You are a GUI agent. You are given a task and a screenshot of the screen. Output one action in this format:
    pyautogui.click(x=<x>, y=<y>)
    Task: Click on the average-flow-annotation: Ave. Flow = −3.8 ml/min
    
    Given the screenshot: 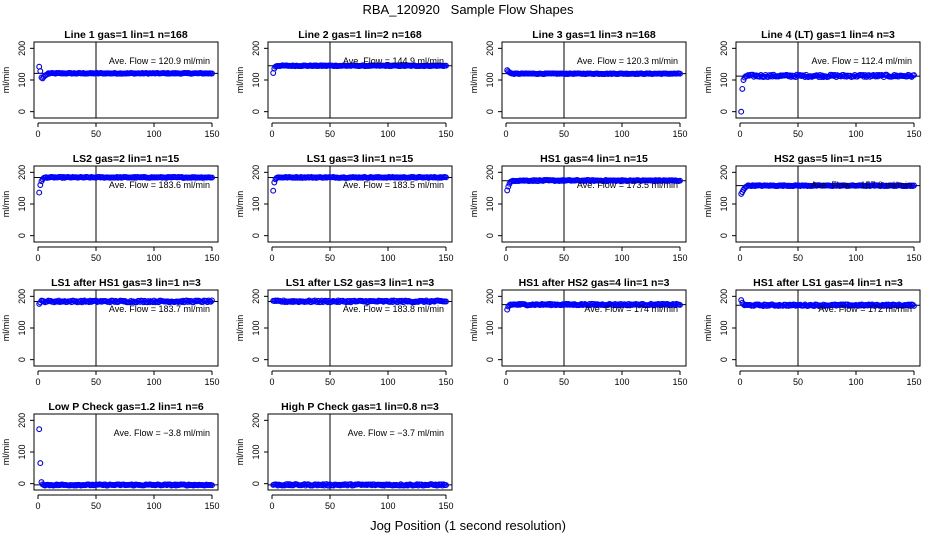 What is the action you would take?
    pyautogui.click(x=162, y=433)
    